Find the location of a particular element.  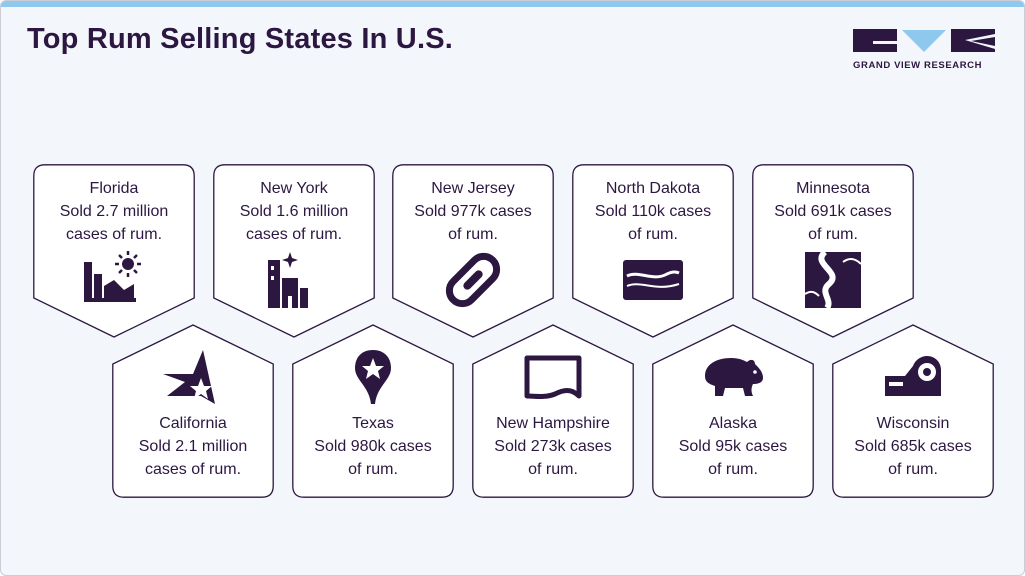

state-card-minnesota: Minnesota Sold 691k cases of rum. is located at coordinates (833, 251).